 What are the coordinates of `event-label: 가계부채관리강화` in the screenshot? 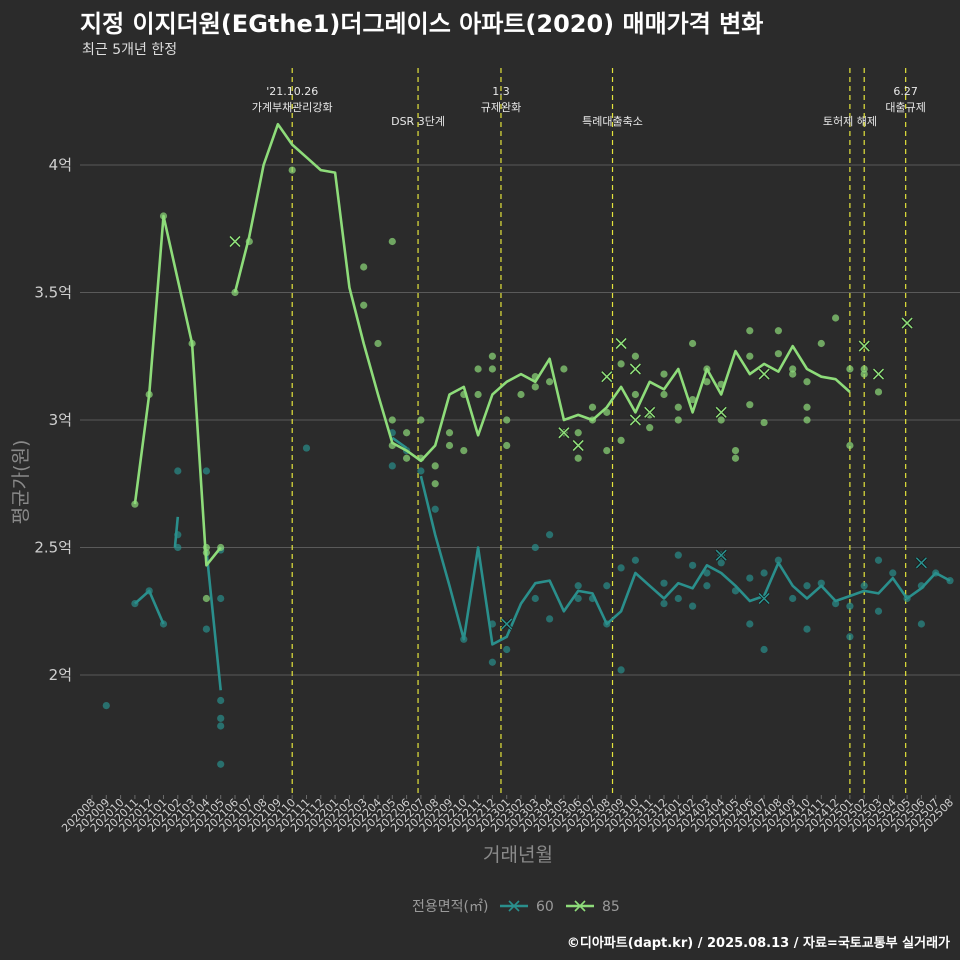 It's located at (292, 107).